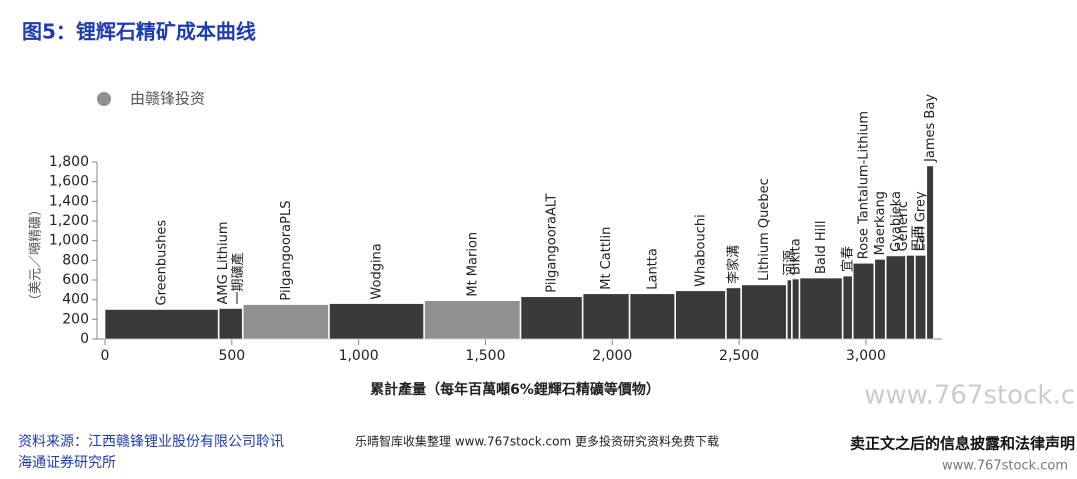  I want to click on y-tick-label: 800, so click(75, 260).